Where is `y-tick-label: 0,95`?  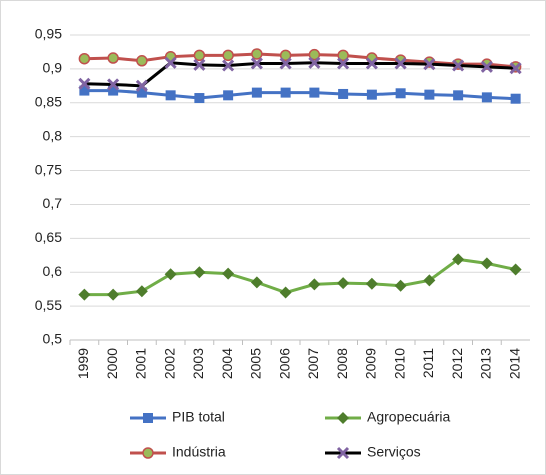
y-tick-label: 0,95 is located at coordinates (48, 34).